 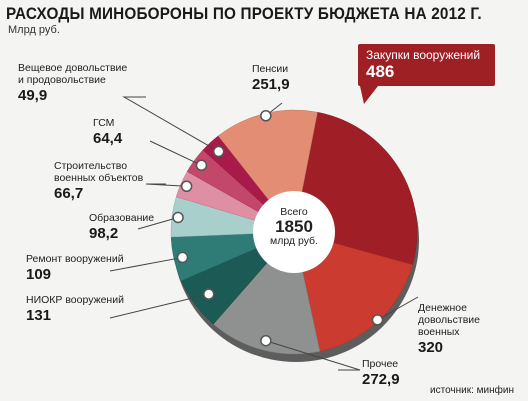 I want to click on label-remont: Ремонт вооружений 109, so click(x=75, y=268).